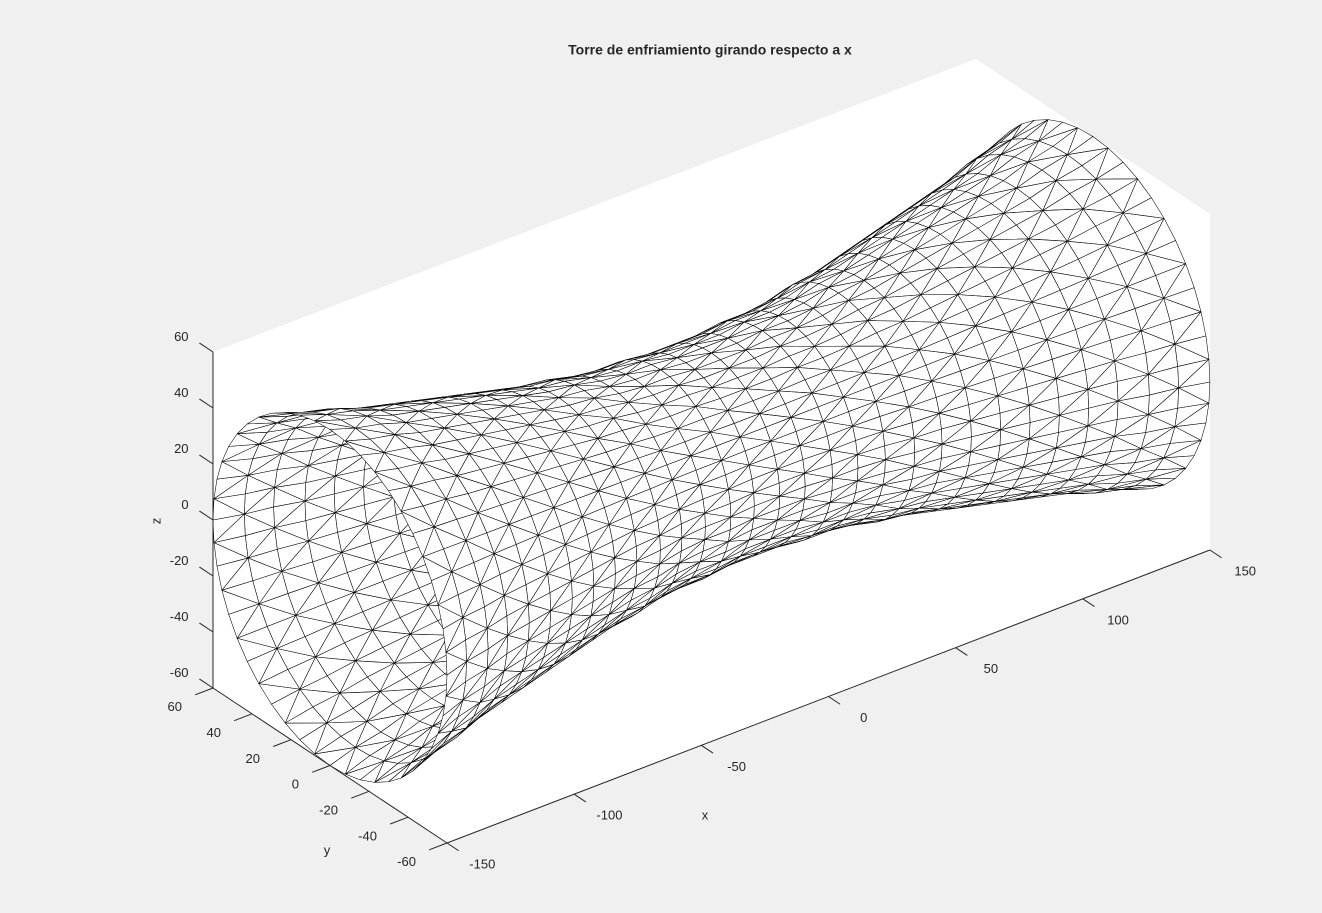 The width and height of the screenshot is (1322, 913). Describe the element at coordinates (482, 864) in the screenshot. I see `x-tick-label: -150` at that location.